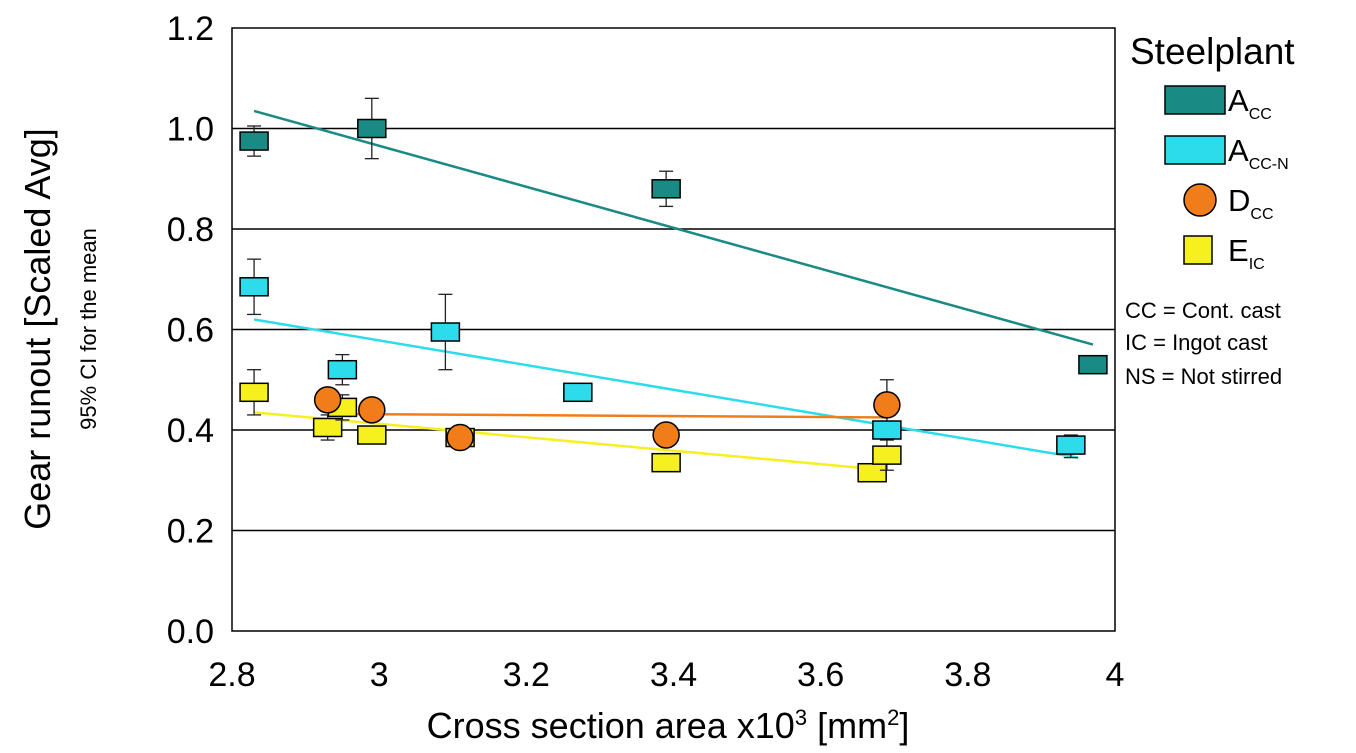  I want to click on x-axis-title-text: Cross section area x10, so click(611, 725).